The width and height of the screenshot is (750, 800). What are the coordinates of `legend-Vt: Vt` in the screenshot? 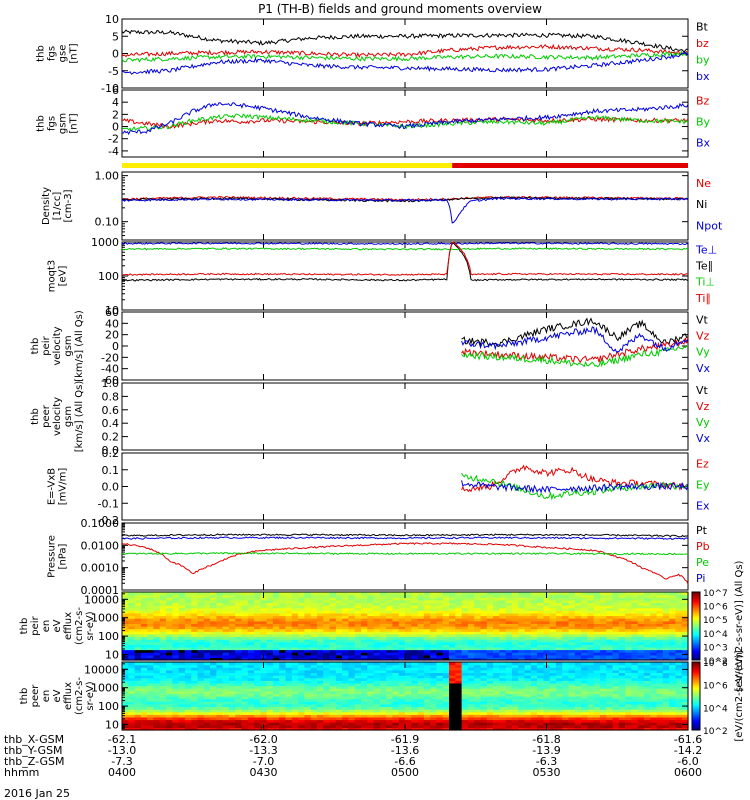 It's located at (702, 390).